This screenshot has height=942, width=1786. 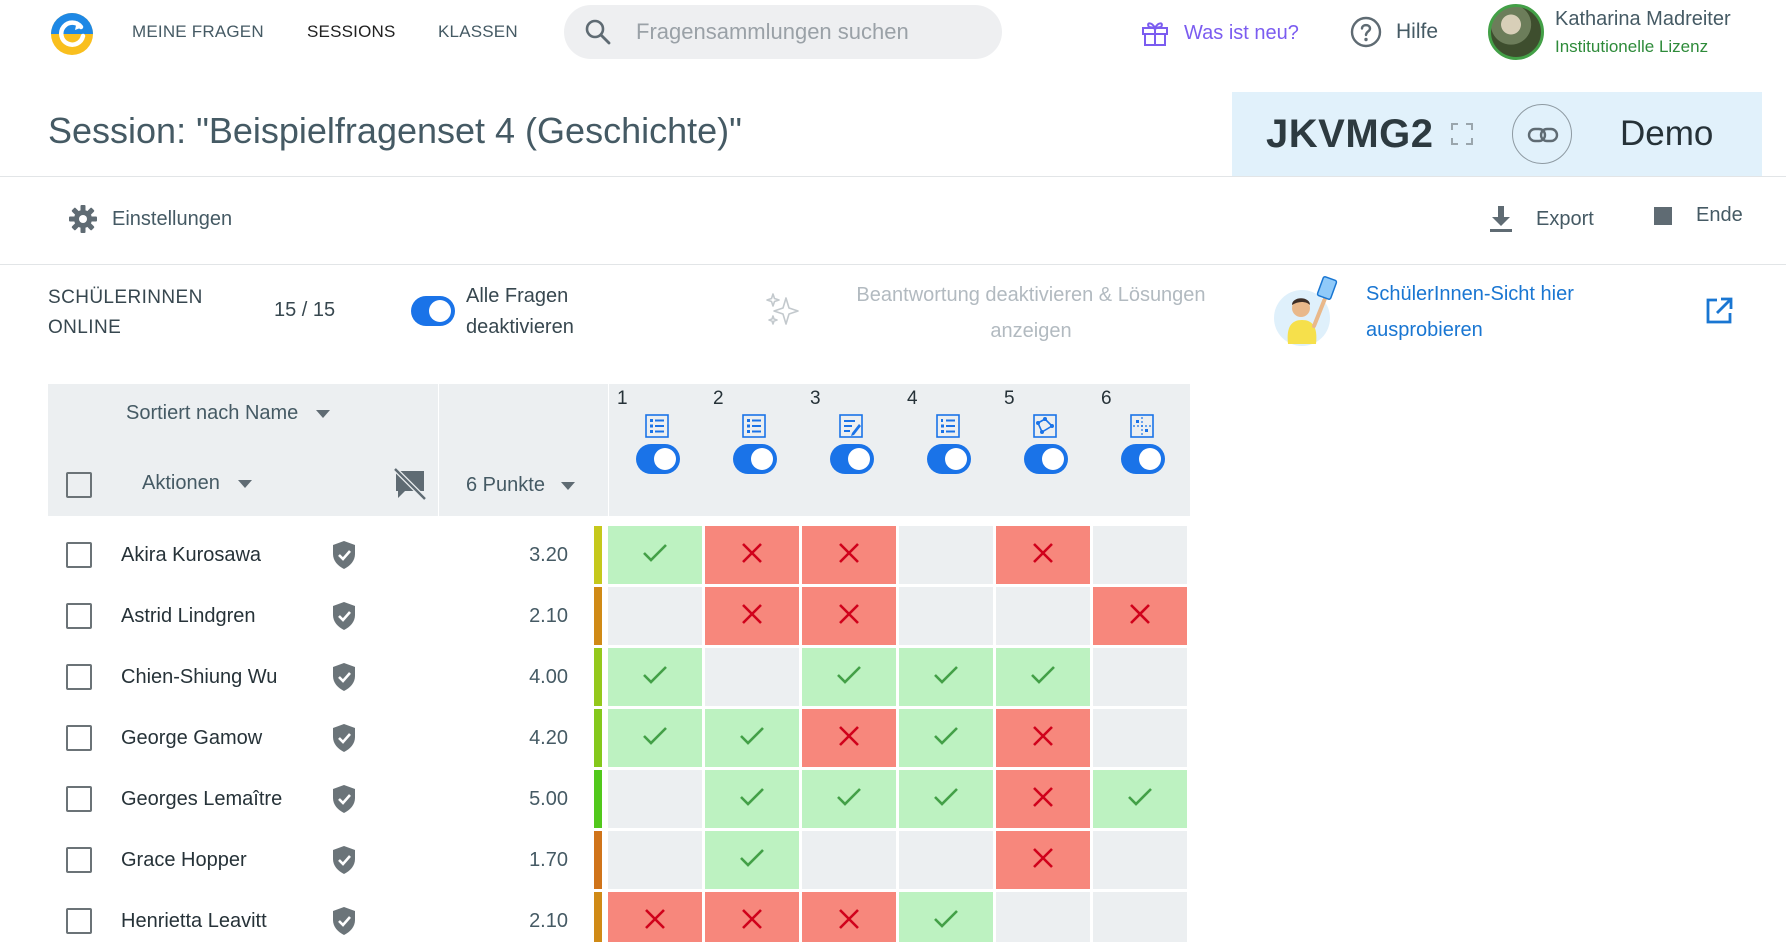 I want to click on avatar, so click(x=1516, y=32).